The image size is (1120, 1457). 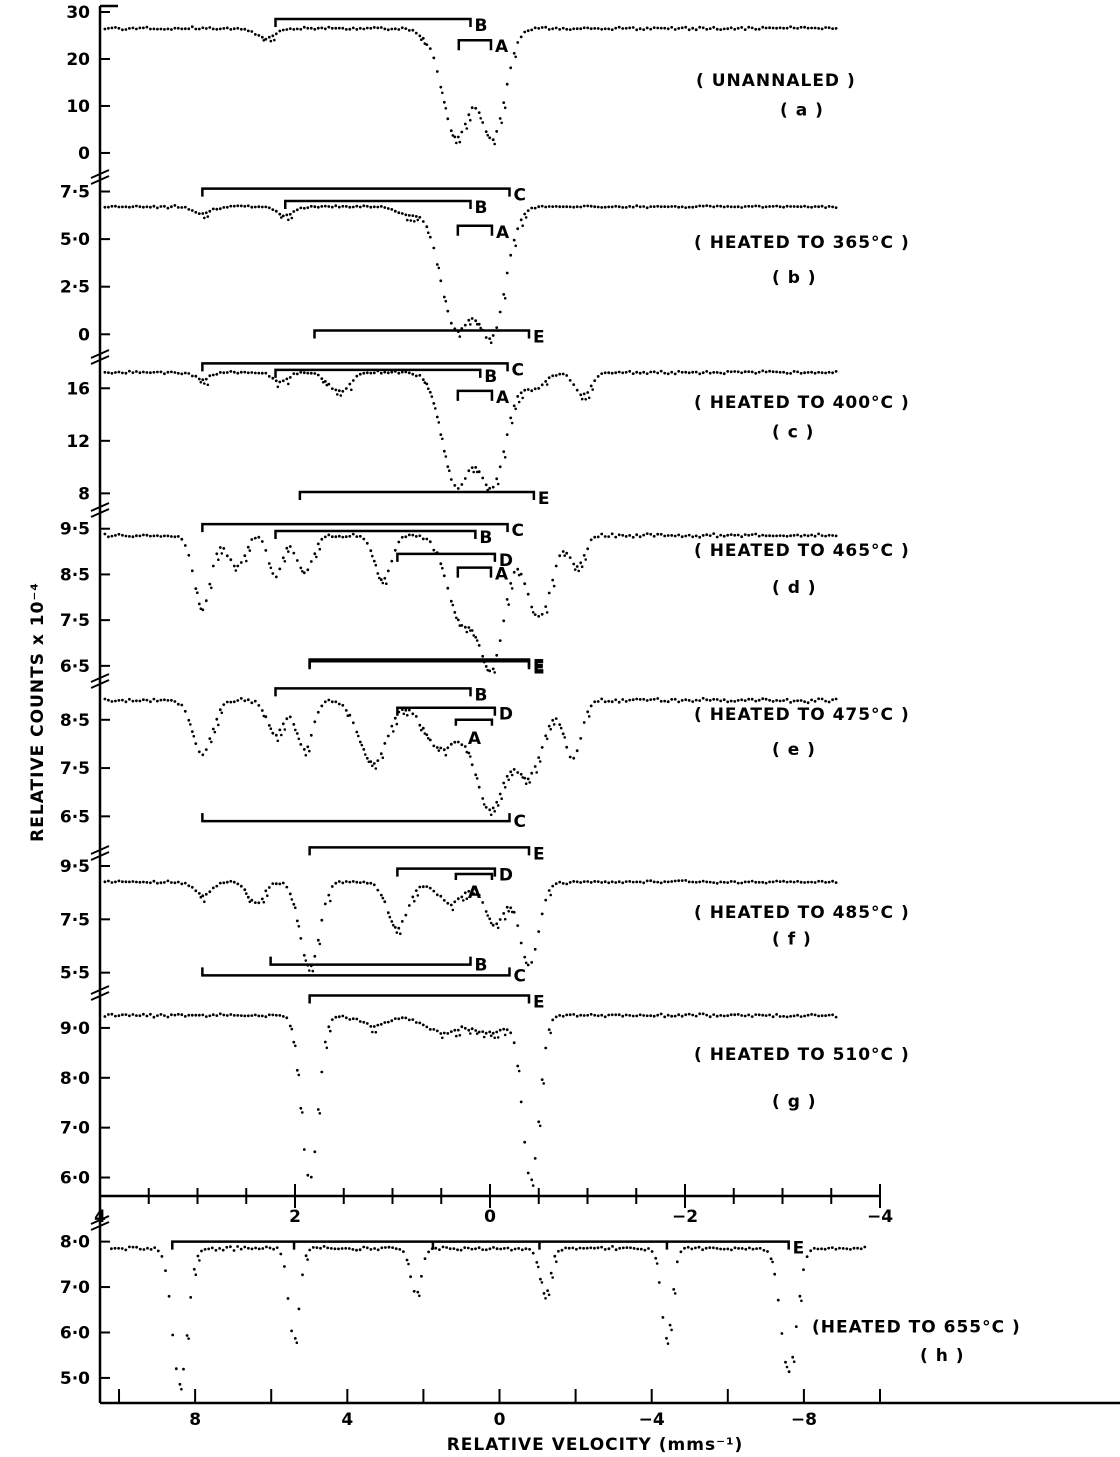 What do you see at coordinates (380, 26) in the screenshot?
I see `bracket-B: B` at bounding box center [380, 26].